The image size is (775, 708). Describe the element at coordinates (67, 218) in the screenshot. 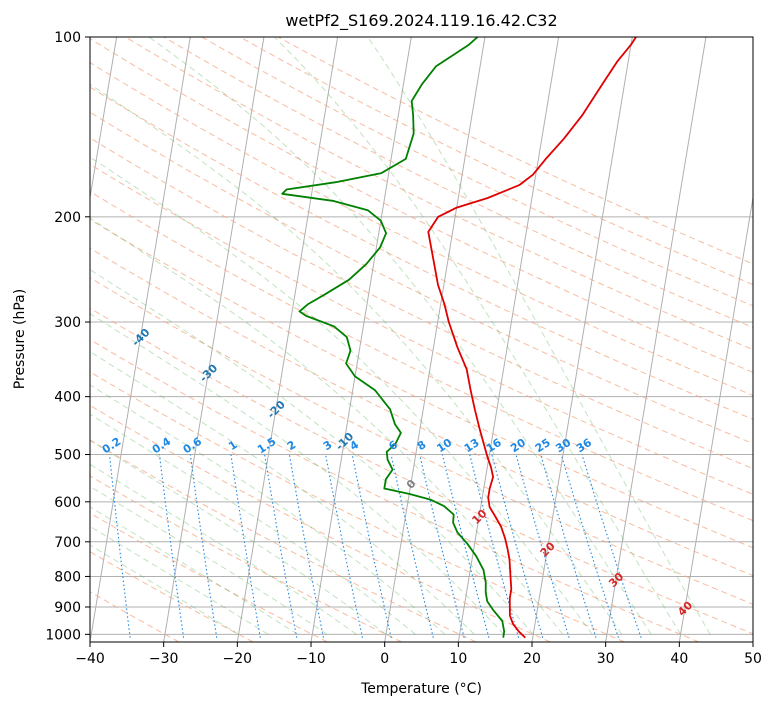

I see `y-tick-label: 200` at that location.